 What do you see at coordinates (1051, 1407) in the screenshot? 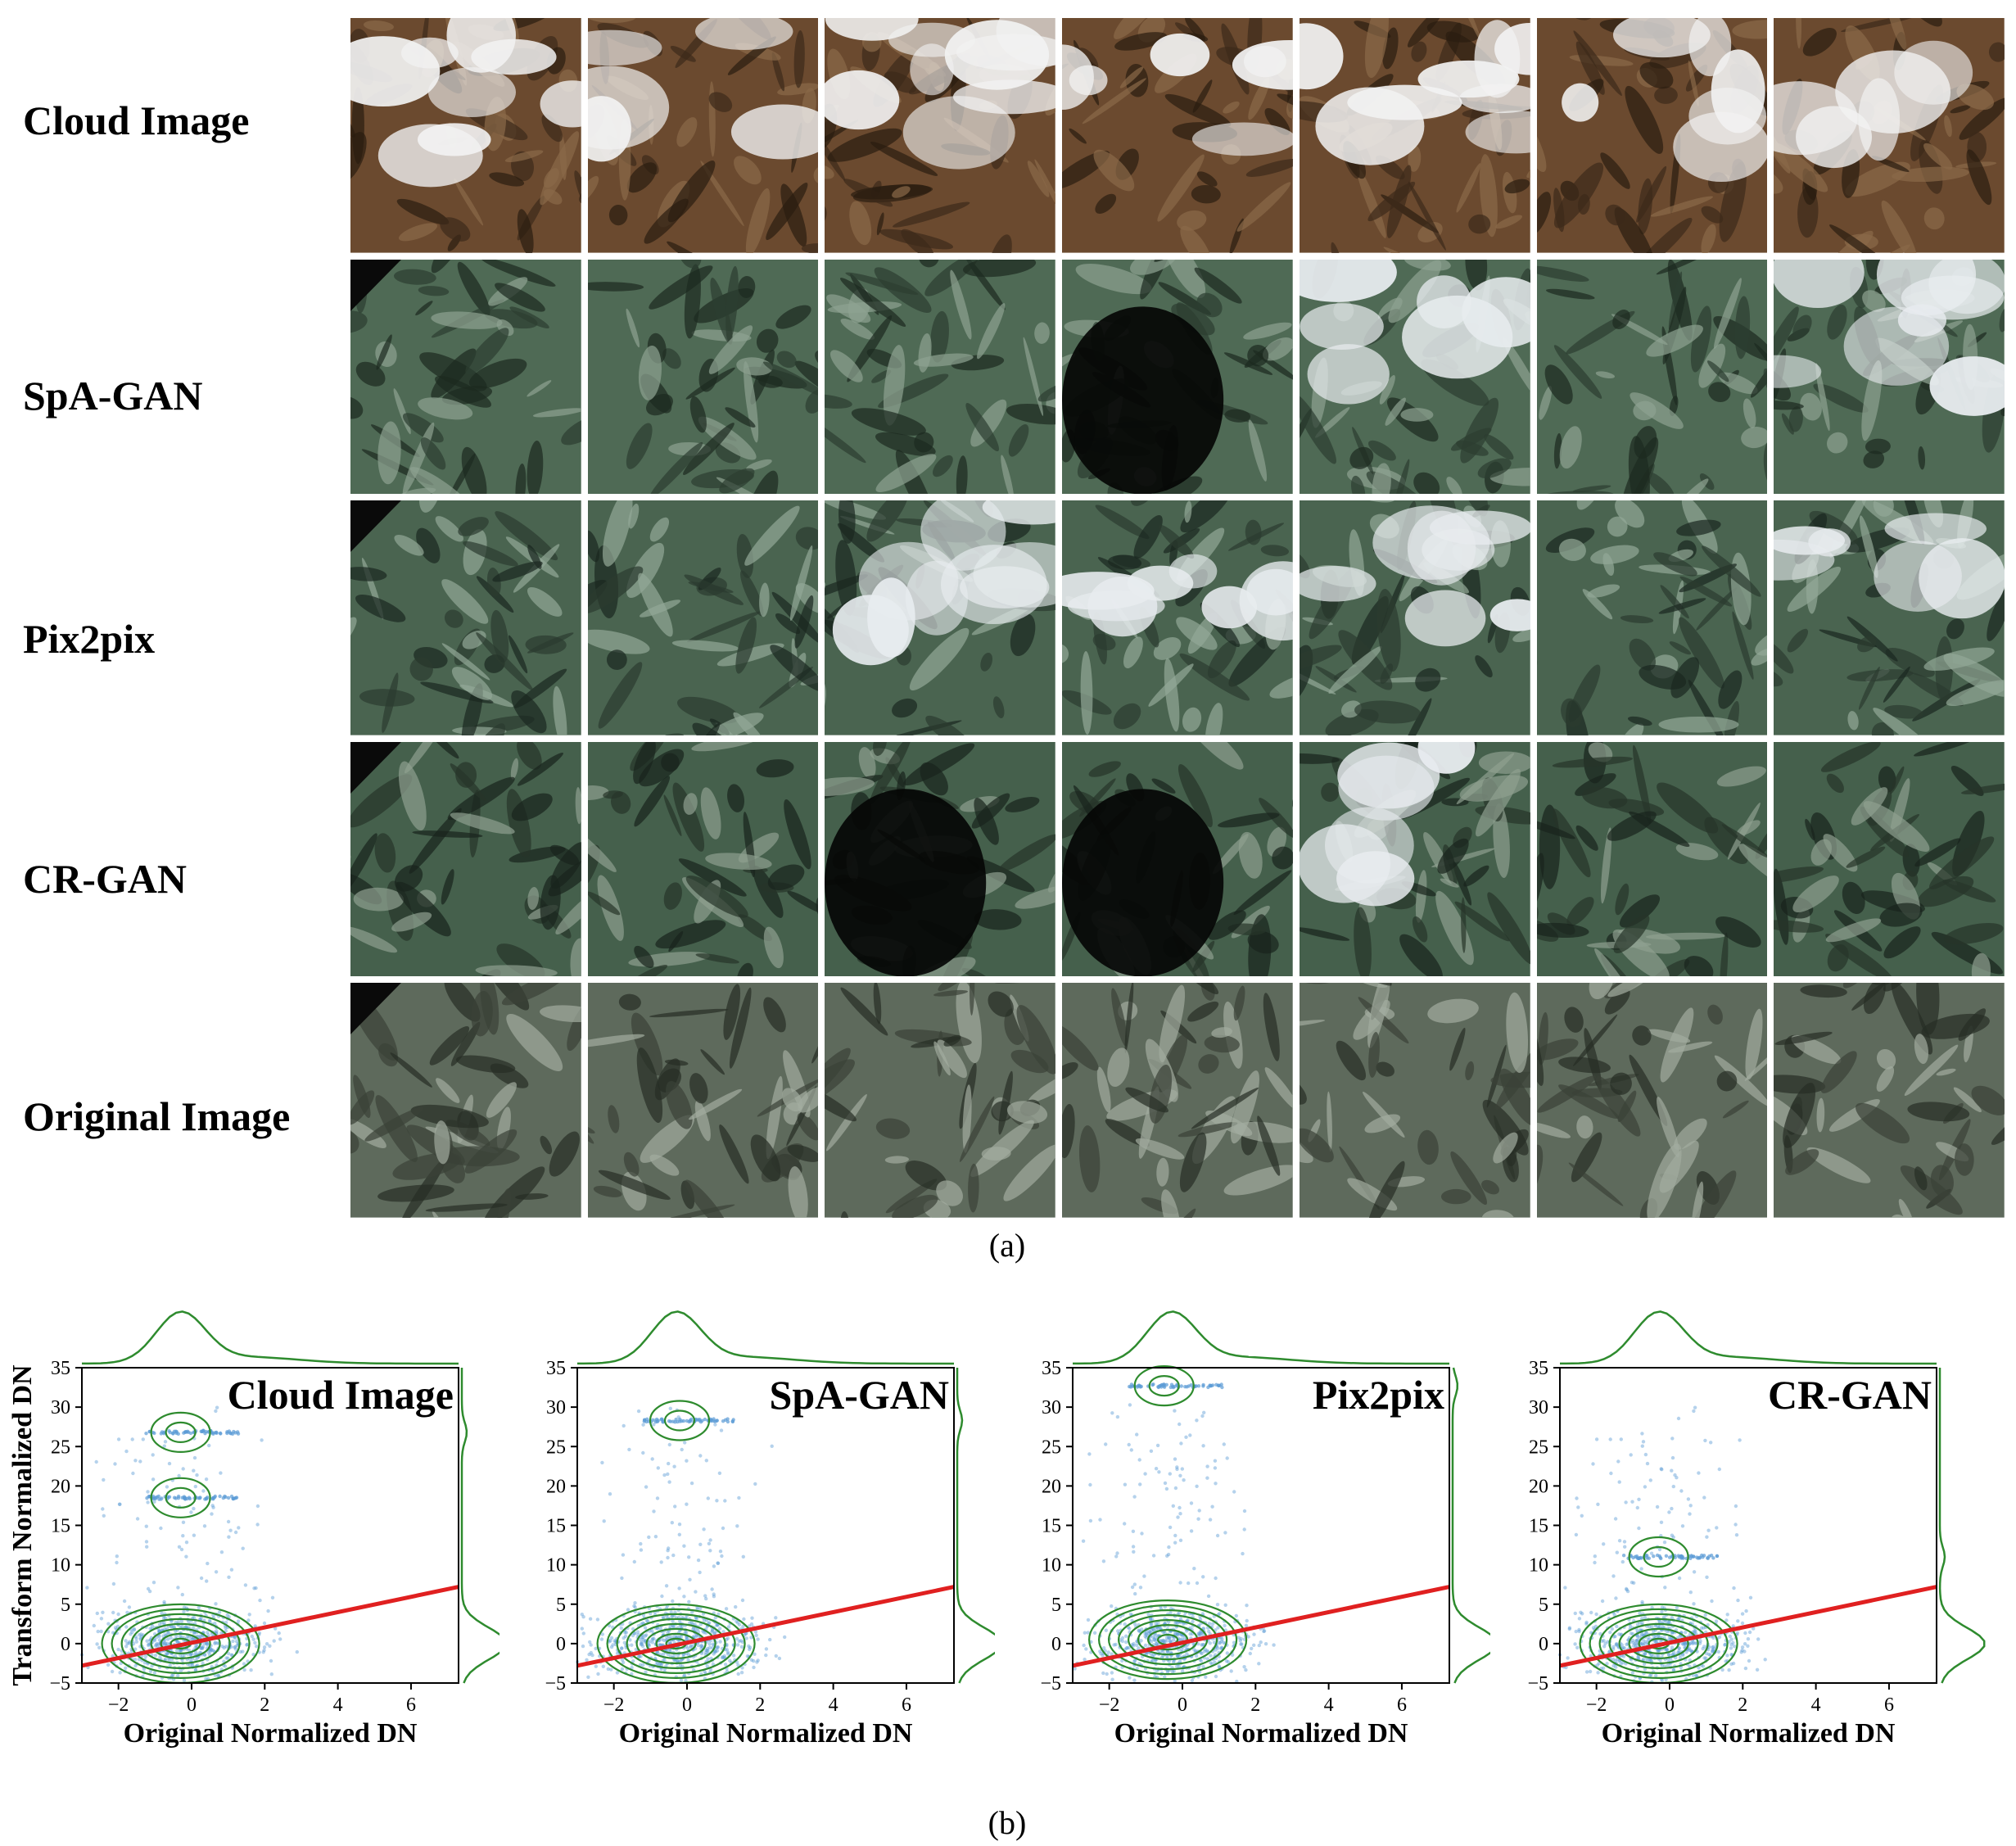
I see `y-tick-label: 30` at bounding box center [1051, 1407].